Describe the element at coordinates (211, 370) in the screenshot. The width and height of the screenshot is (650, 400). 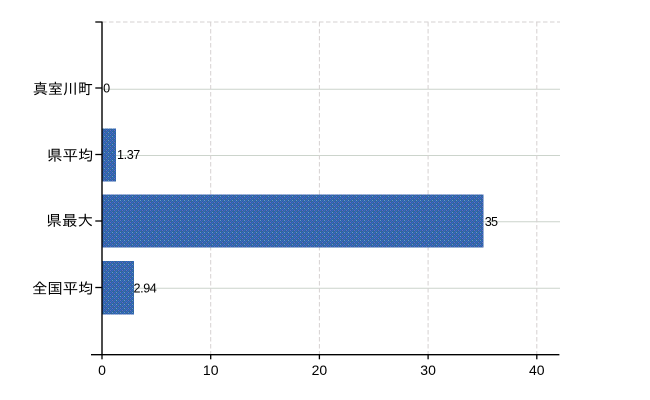
I see `svg-text: 10` at that location.